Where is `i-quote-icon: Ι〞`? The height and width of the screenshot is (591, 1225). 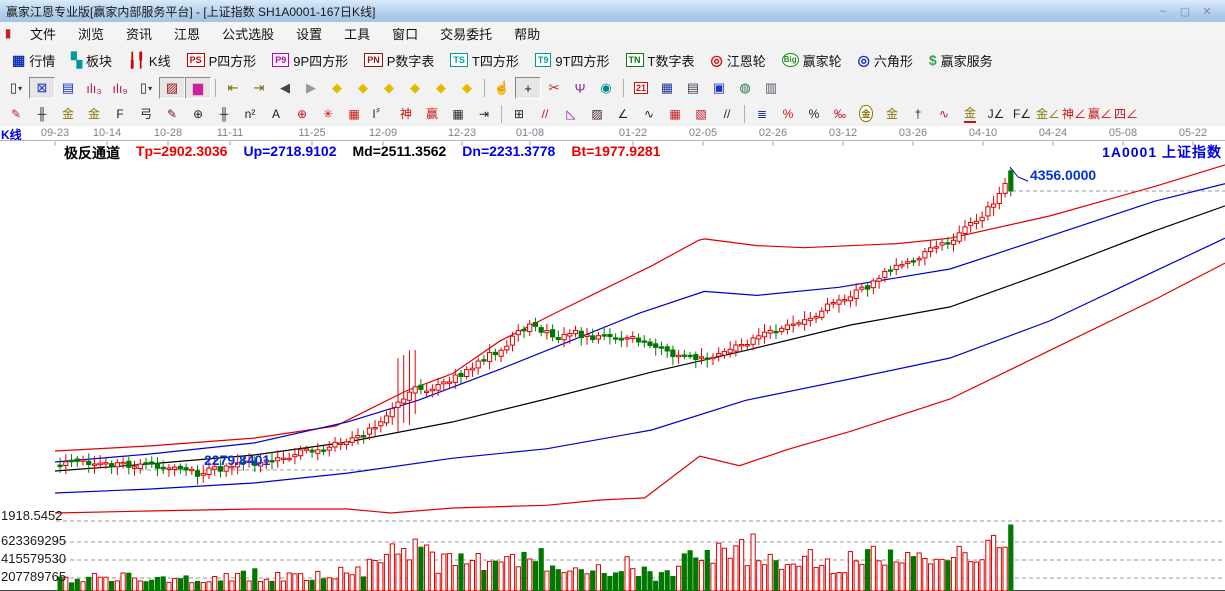
i-quote-icon: Ι〞 is located at coordinates (380, 114).